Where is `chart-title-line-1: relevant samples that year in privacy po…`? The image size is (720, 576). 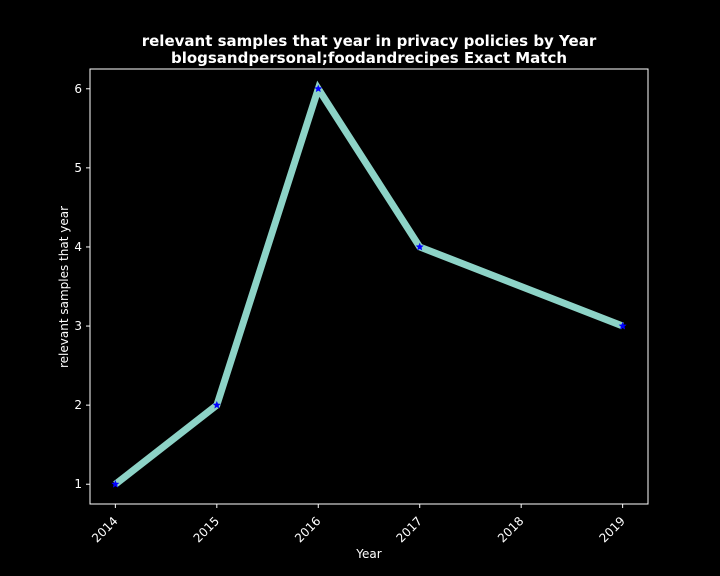 chart-title-line-1: relevant samples that year in privacy po… is located at coordinates (369, 41).